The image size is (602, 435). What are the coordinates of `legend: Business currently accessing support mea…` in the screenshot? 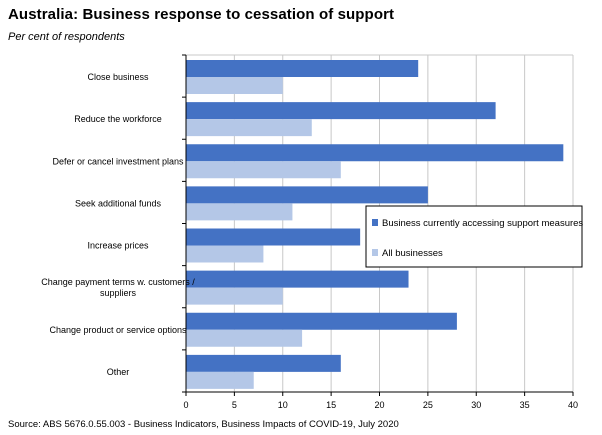 It's located at (474, 236).